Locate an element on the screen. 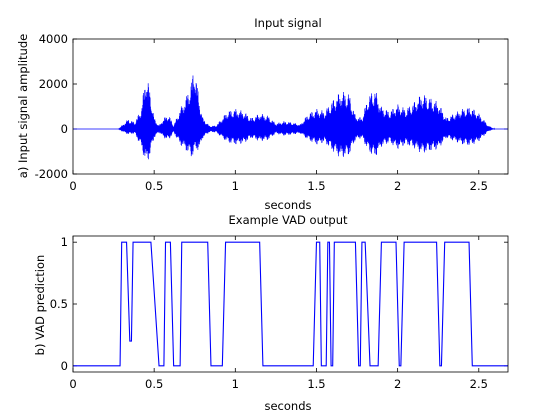  y-tick-label: 4000 is located at coordinates (53, 39).